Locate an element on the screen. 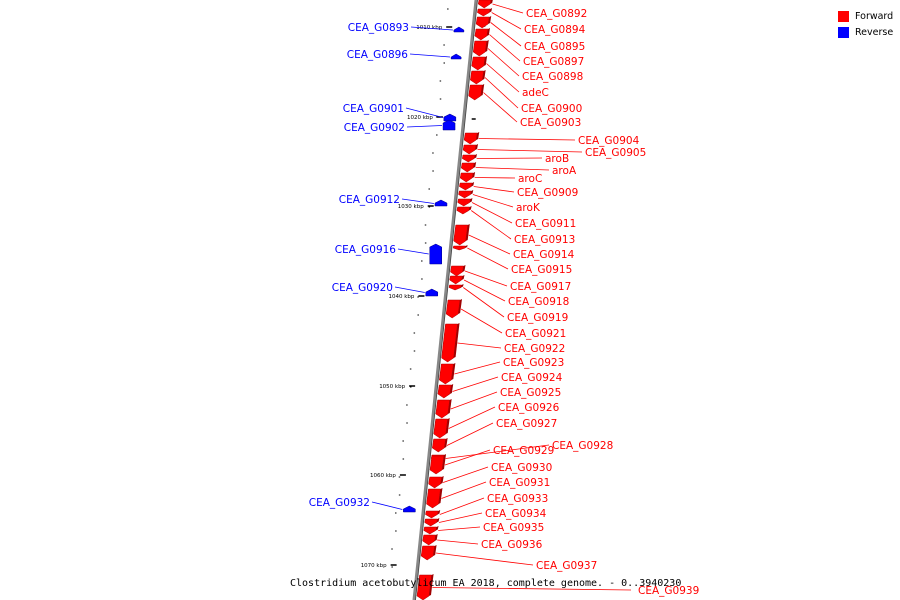  forward-gene-label: aroB is located at coordinates (557, 159).